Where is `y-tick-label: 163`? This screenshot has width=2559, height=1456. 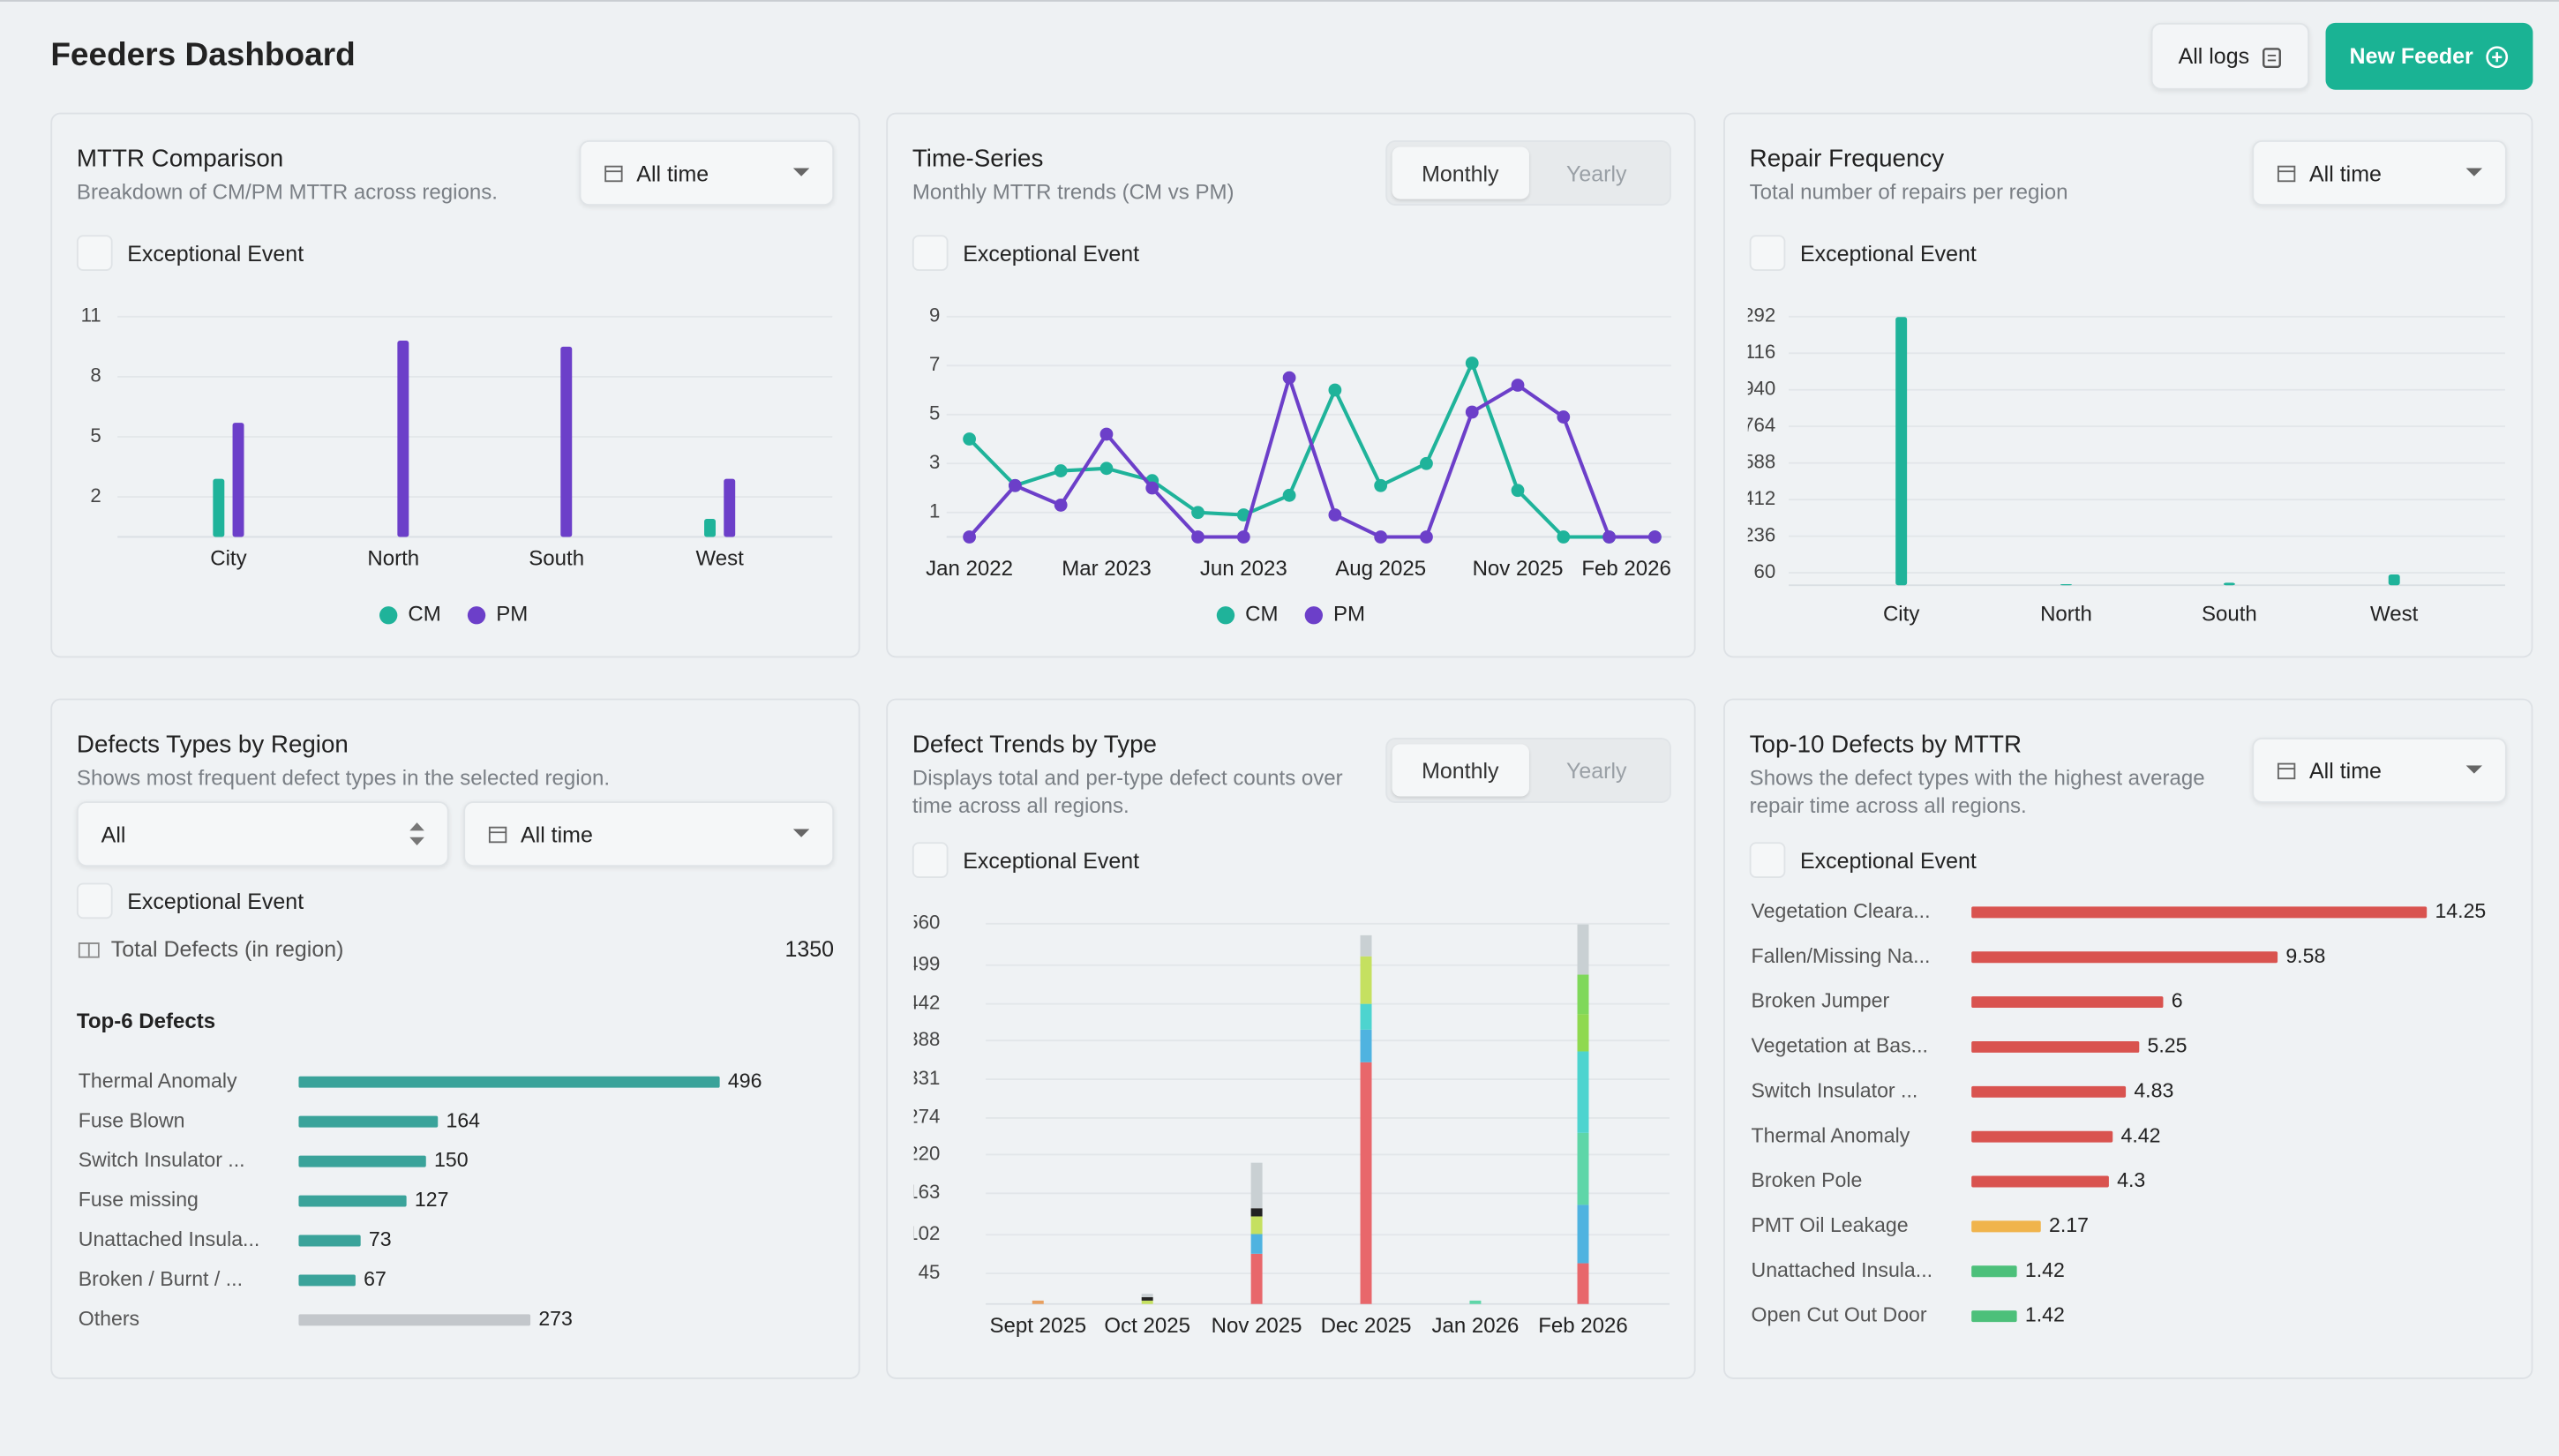 y-tick-label: 163 is located at coordinates (923, 1192).